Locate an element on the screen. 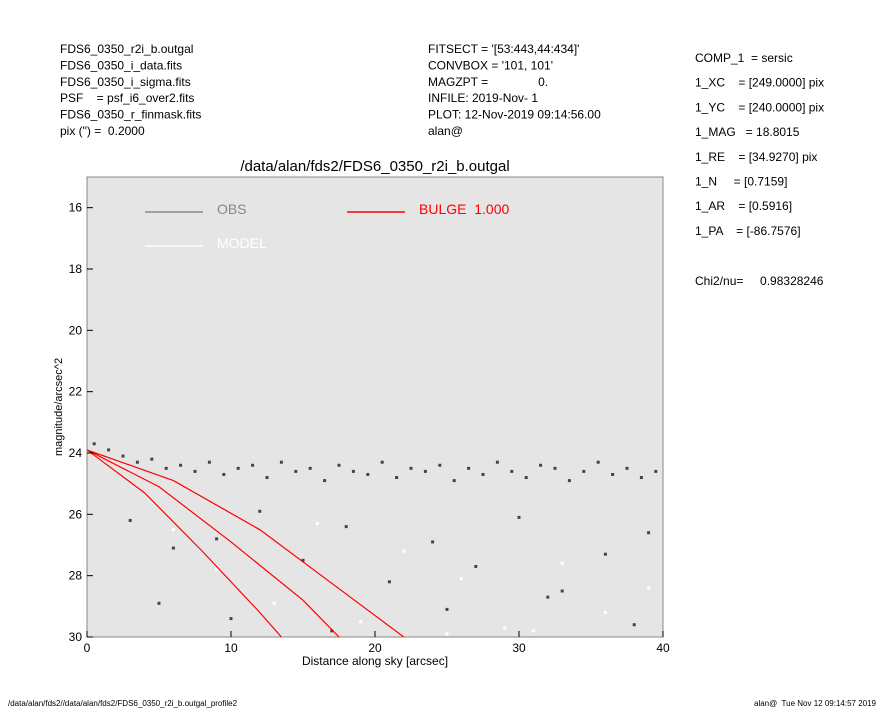 This screenshot has height=713, width=885. header-middle-line: FITSECT = '[53:443,44:434]' is located at coordinates (503, 49).